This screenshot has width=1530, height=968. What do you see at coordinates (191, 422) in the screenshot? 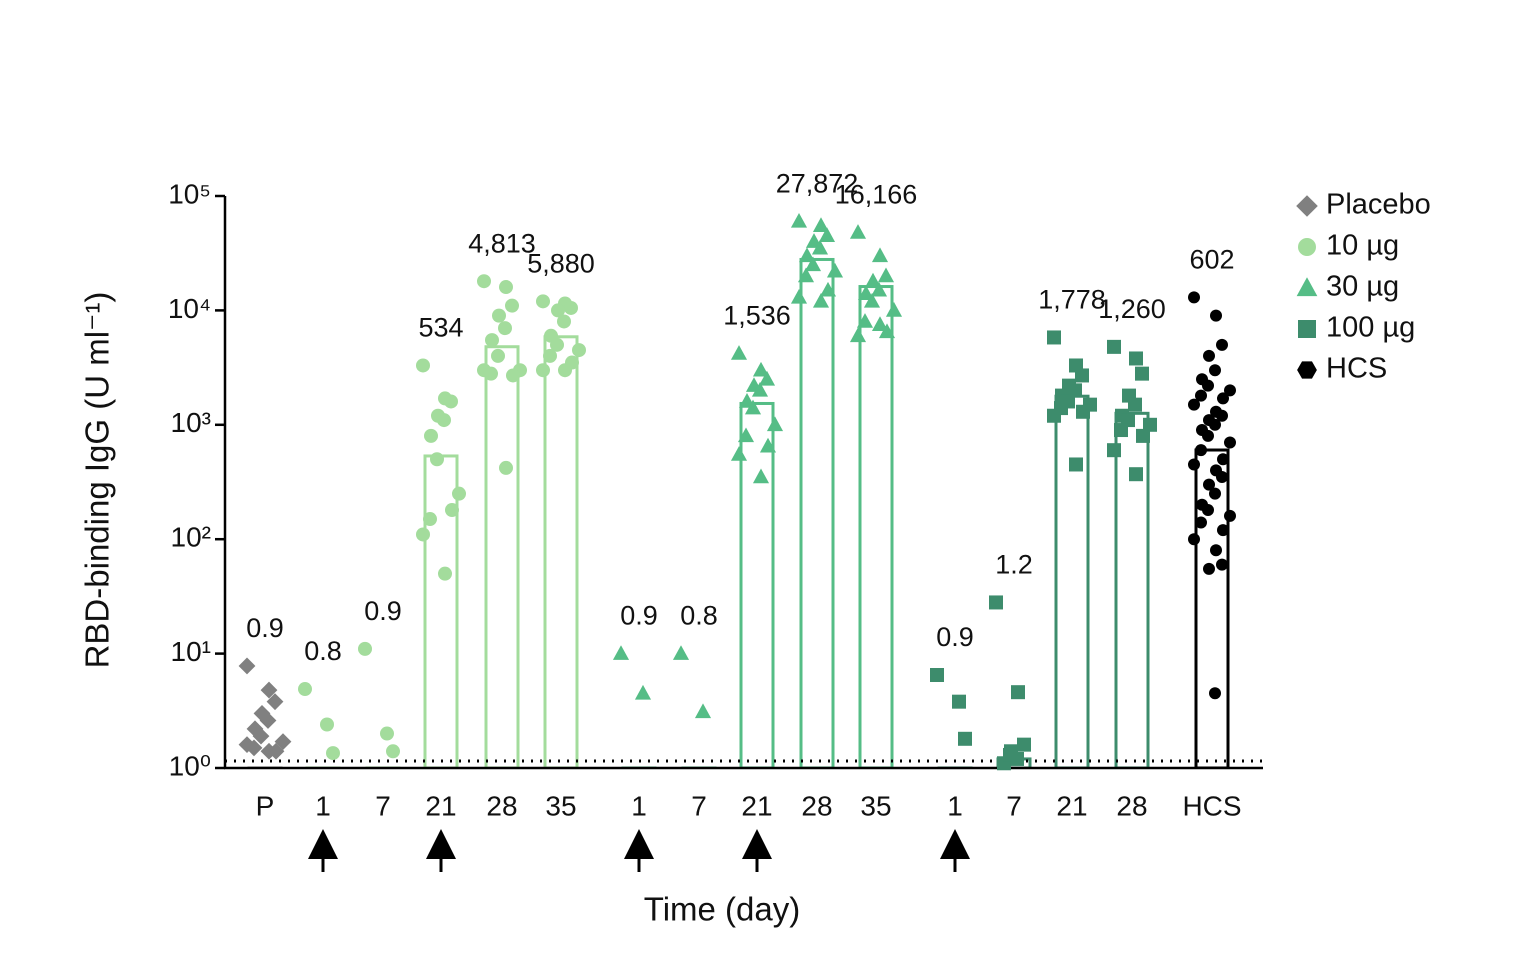
I see `y-tick-label: 10³` at bounding box center [191, 422].